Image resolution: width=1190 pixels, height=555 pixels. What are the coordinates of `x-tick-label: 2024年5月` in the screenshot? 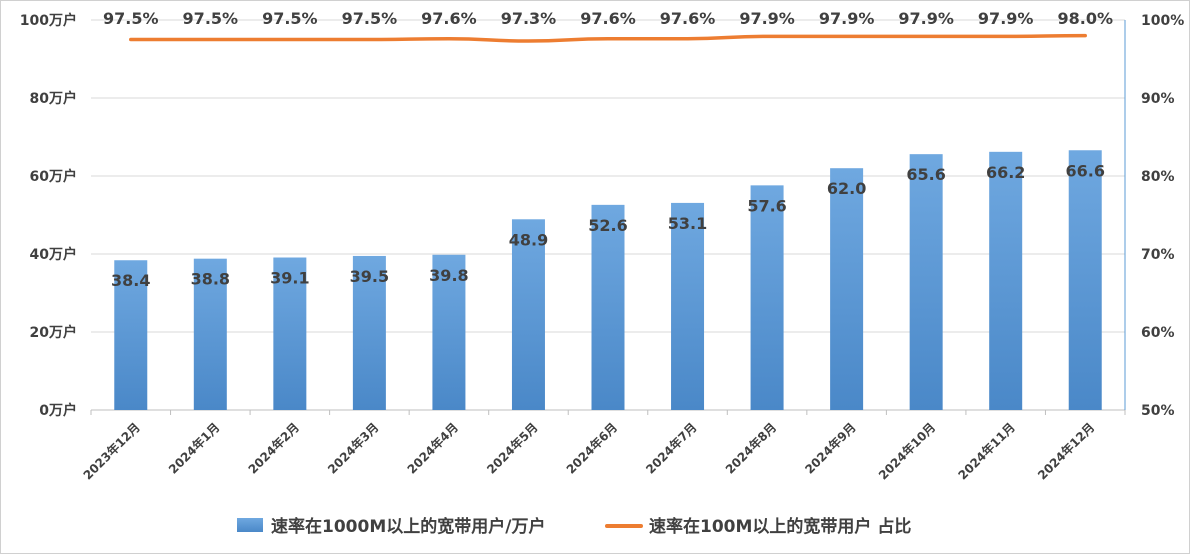 It's located at (511, 448).